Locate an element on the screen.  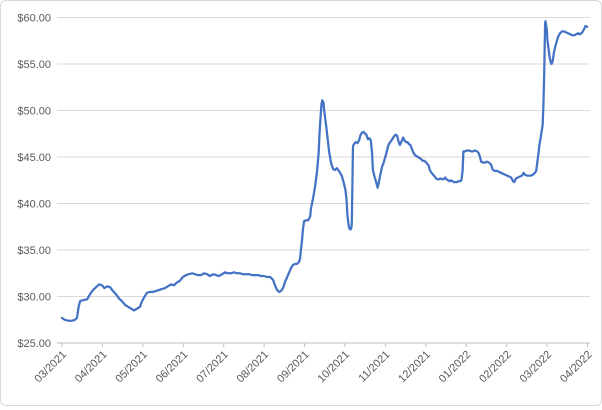
x-axis-tick-label: 12/2021 is located at coordinates (414, 367).